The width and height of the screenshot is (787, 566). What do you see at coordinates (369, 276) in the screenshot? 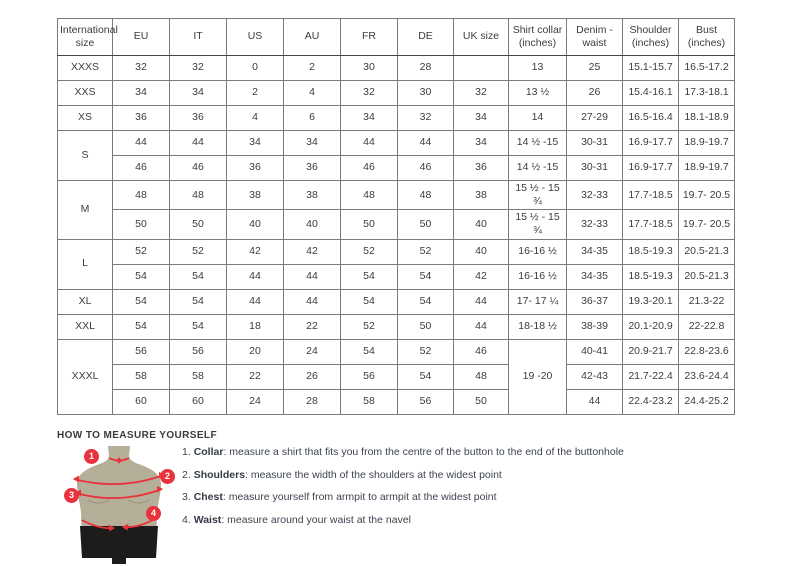
I see `cell-fr: 54` at bounding box center [369, 276].